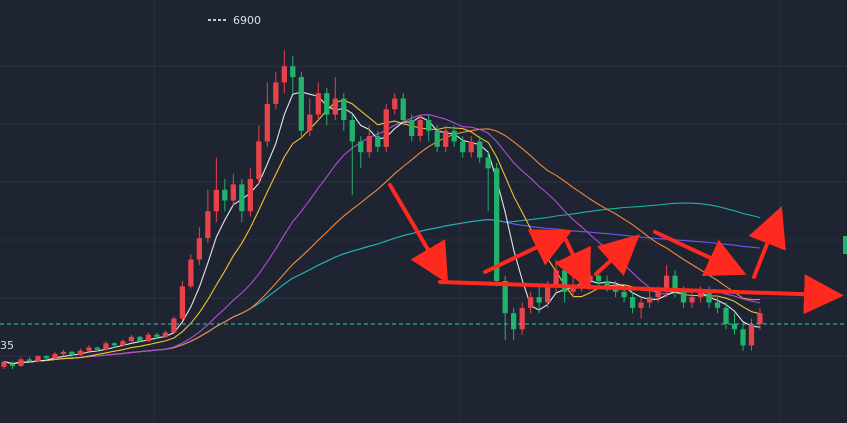 The image size is (847, 423). I want to click on high-marker: 6900, so click(234, 20).